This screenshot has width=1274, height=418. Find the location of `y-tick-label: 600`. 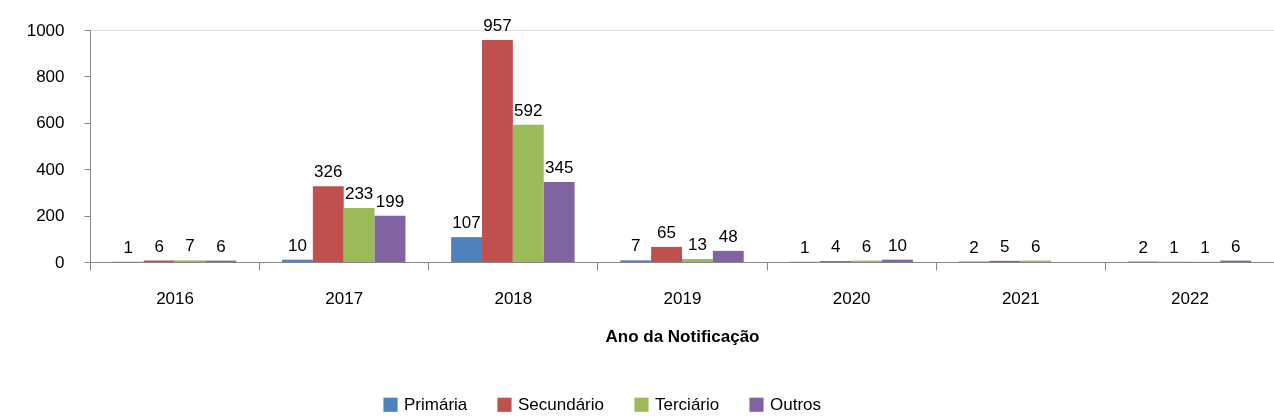

y-tick-label: 600 is located at coordinates (50, 123).